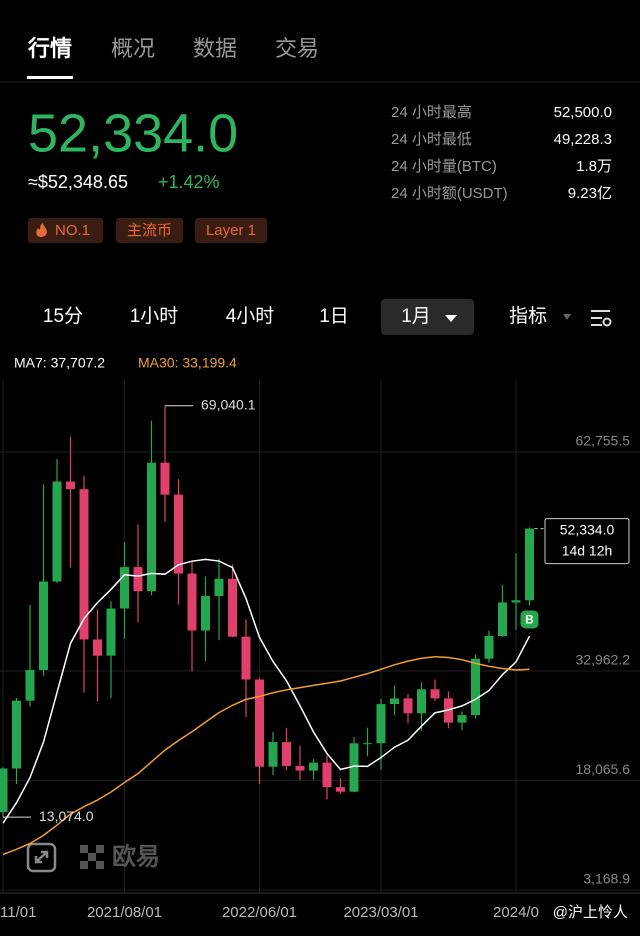 The image size is (640, 936). Describe the element at coordinates (41, 230) in the screenshot. I see `flame-icon` at that location.